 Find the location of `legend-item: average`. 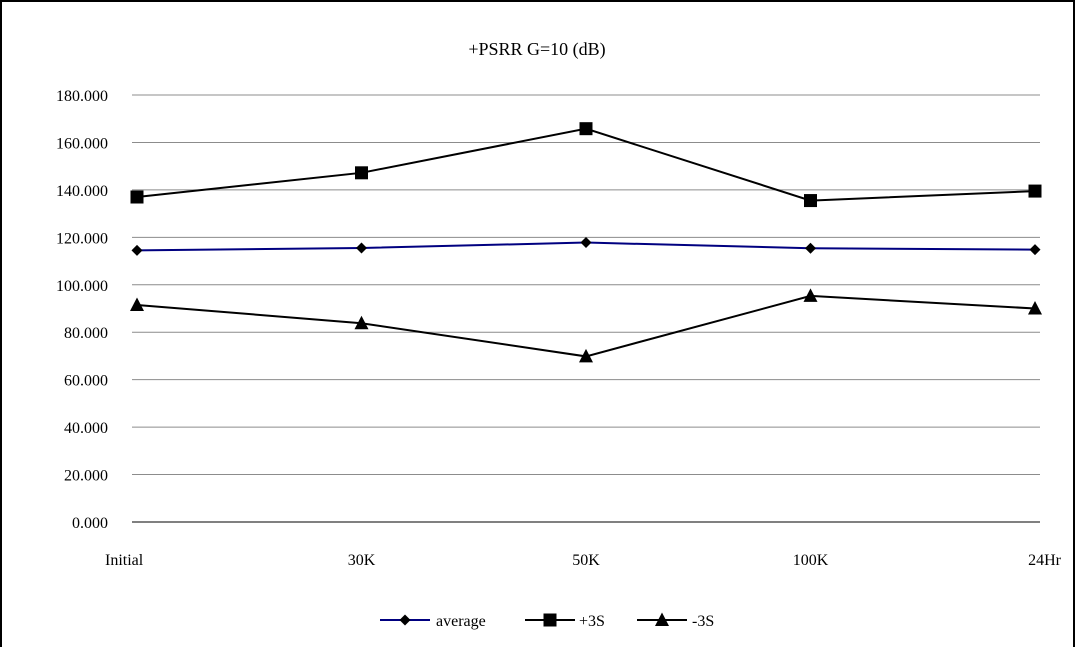

legend-item: average is located at coordinates (433, 621).